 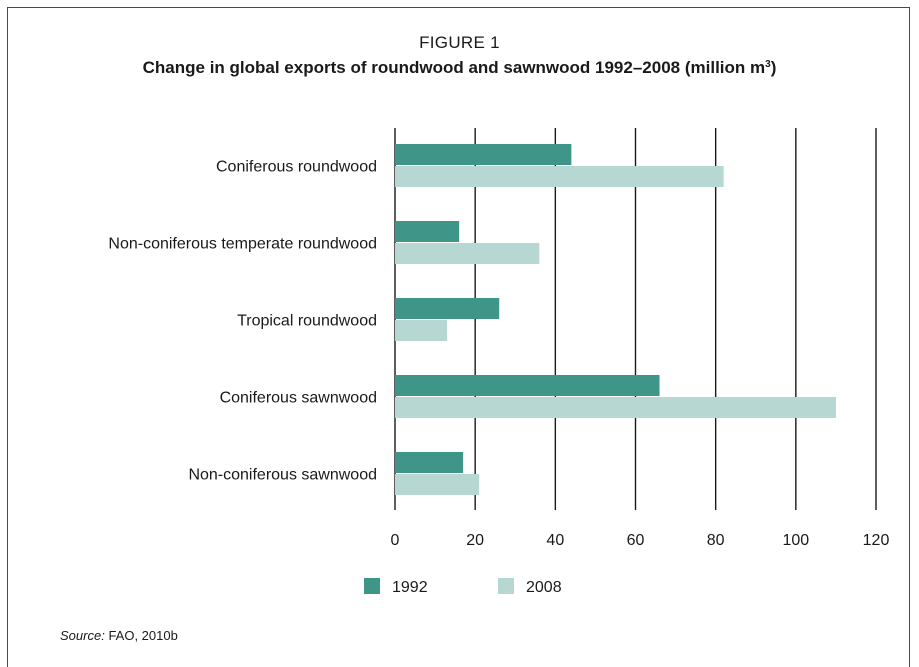 What do you see at coordinates (143, 635) in the screenshot?
I see `source-text: FAO, 2010b` at bounding box center [143, 635].